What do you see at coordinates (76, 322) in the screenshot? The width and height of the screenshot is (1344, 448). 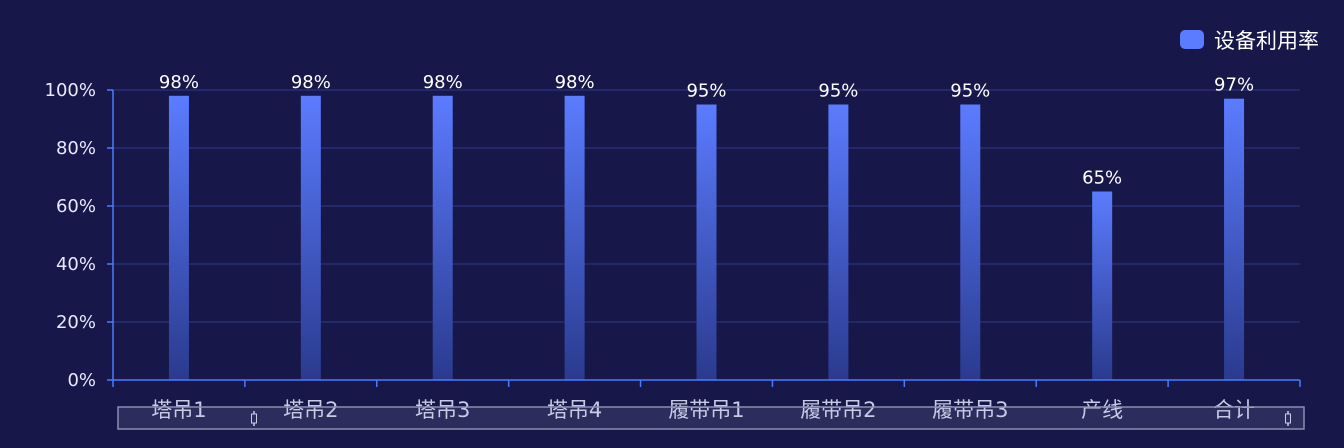 I see `y-tick-label: 20%` at bounding box center [76, 322].